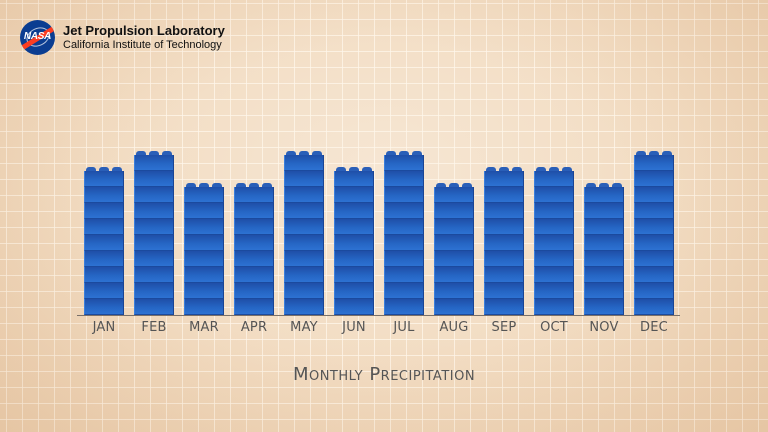  I want to click on bar-jan, so click(104, 241).